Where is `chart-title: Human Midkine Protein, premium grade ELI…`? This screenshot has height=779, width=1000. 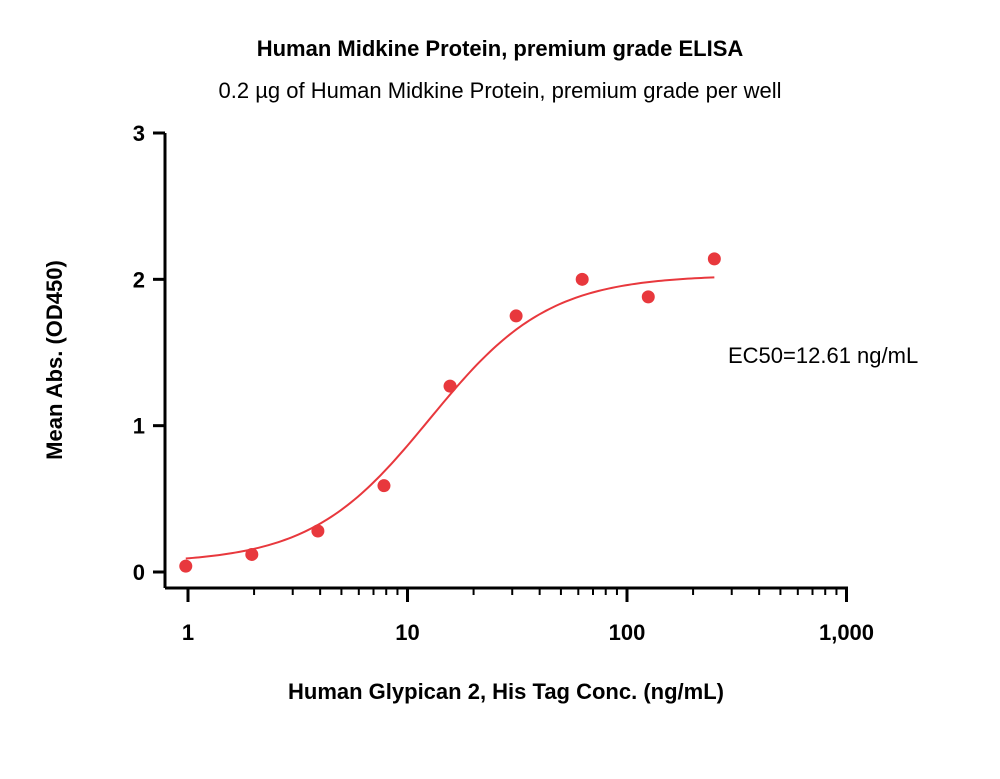 chart-title: Human Midkine Protein, premium grade ELI… is located at coordinates (500, 48).